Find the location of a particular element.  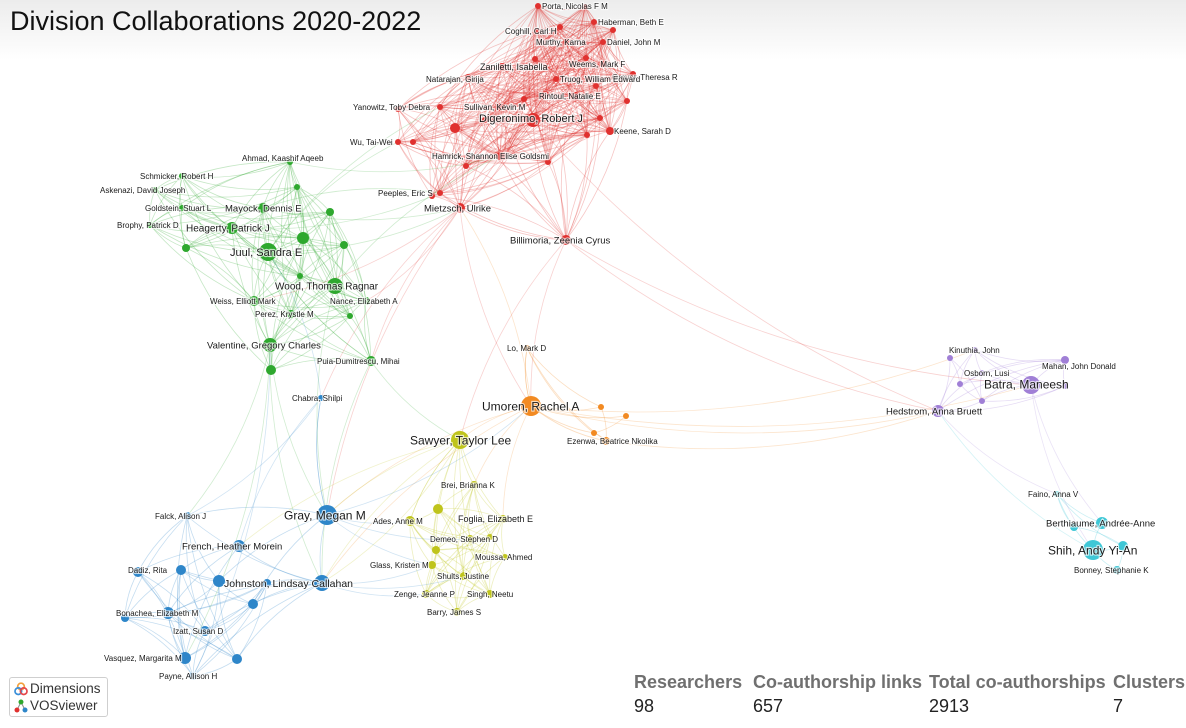

researcher-node-puia is located at coordinates (371, 361).